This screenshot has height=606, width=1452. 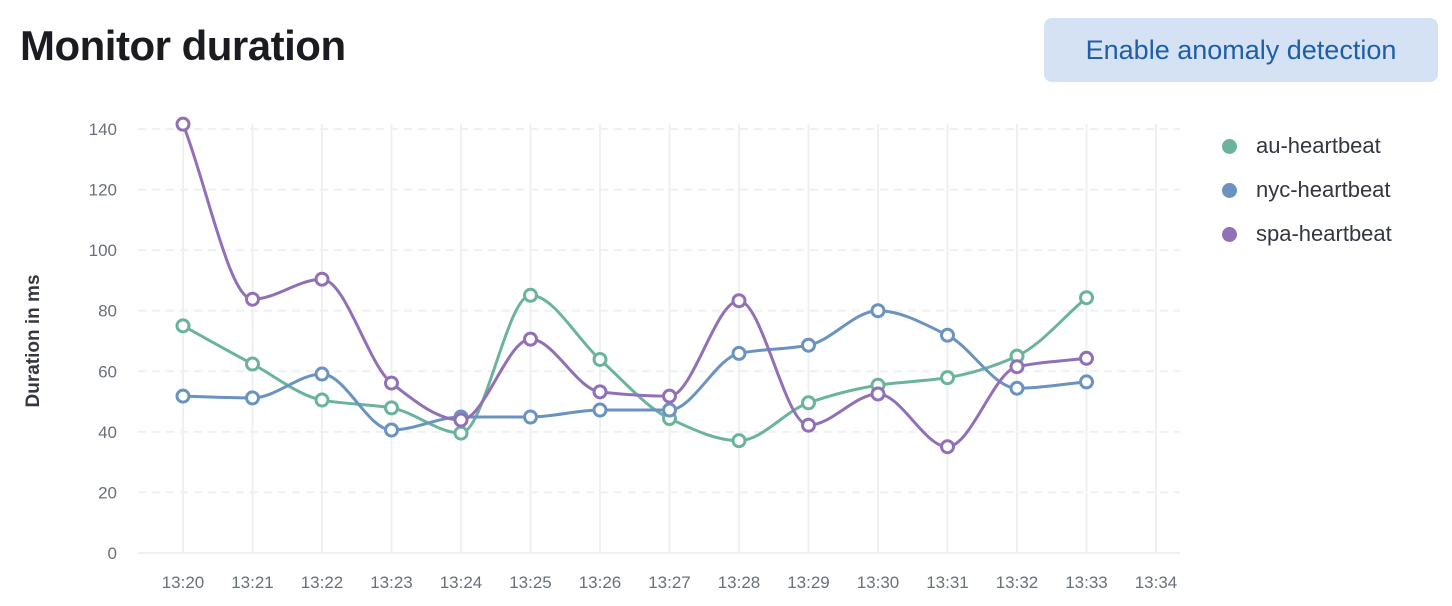 What do you see at coordinates (1086, 582) in the screenshot?
I see `x-tick-label: 13:33` at bounding box center [1086, 582].